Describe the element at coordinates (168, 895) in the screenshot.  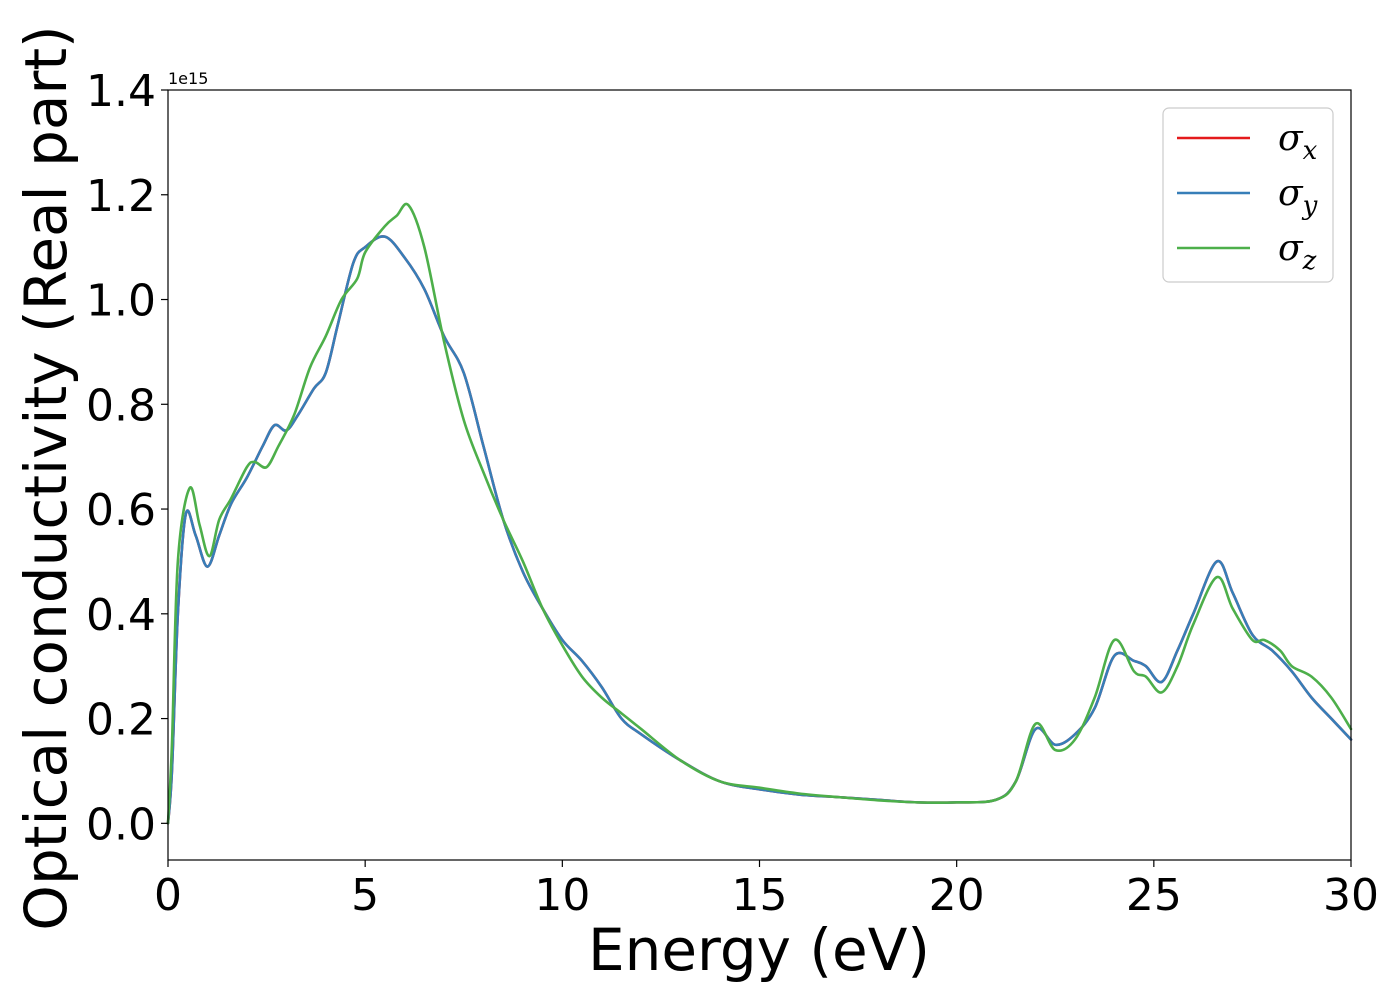
I see `x-tick-label: 0` at that location.